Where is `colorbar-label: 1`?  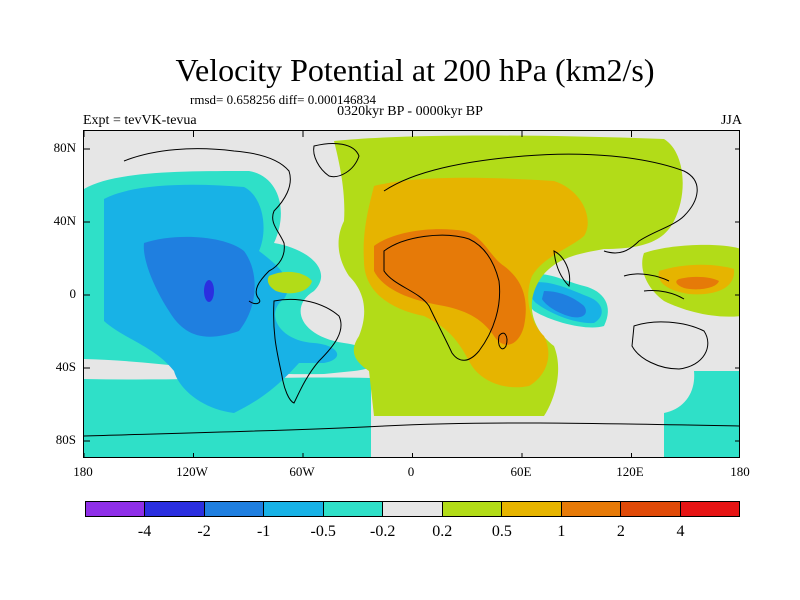 colorbar-label: 1 is located at coordinates (561, 531).